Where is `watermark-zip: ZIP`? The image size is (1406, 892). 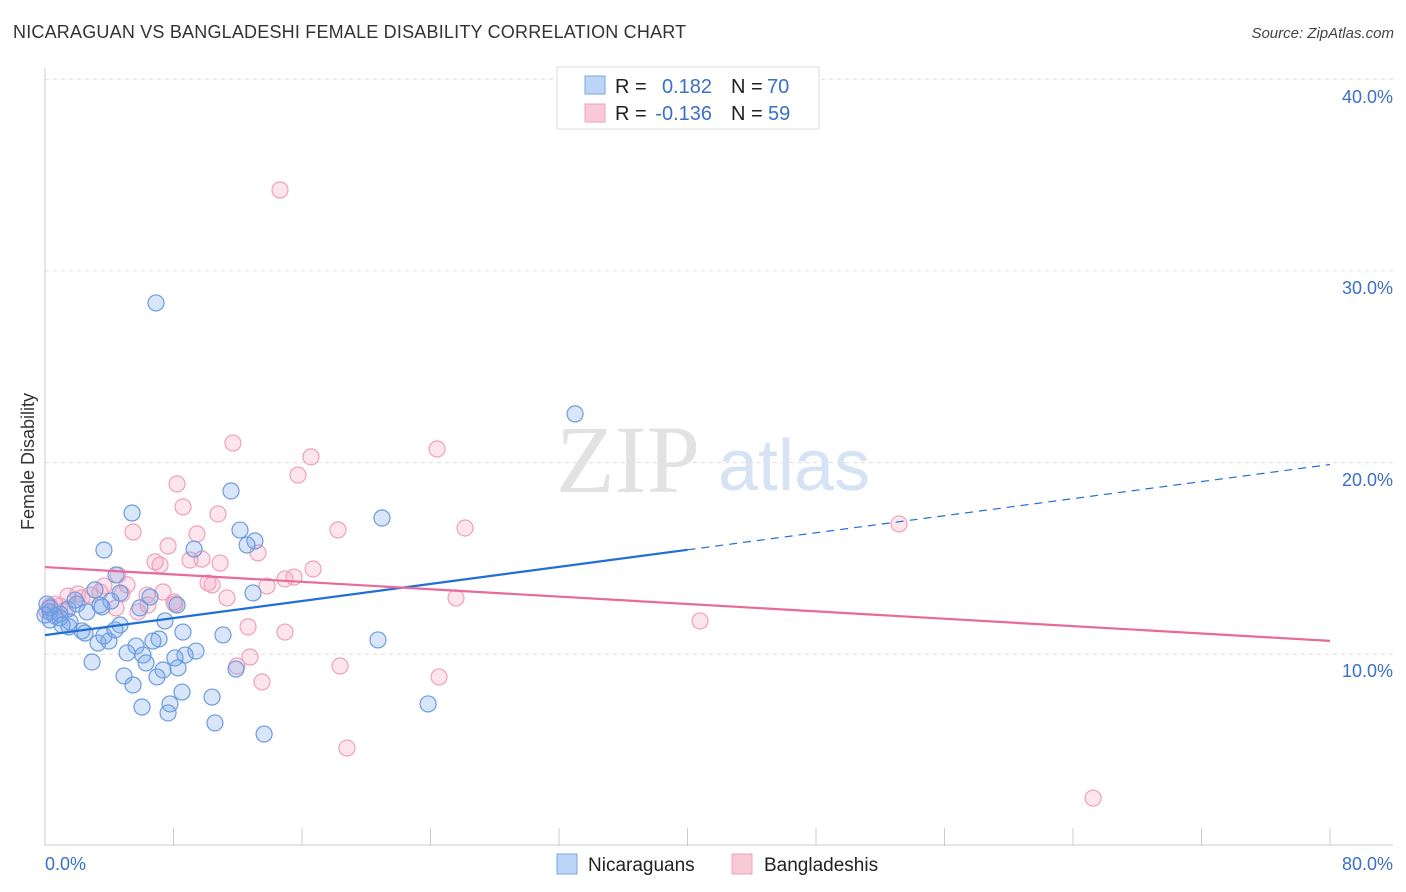 watermark-zip: ZIP is located at coordinates (628, 459).